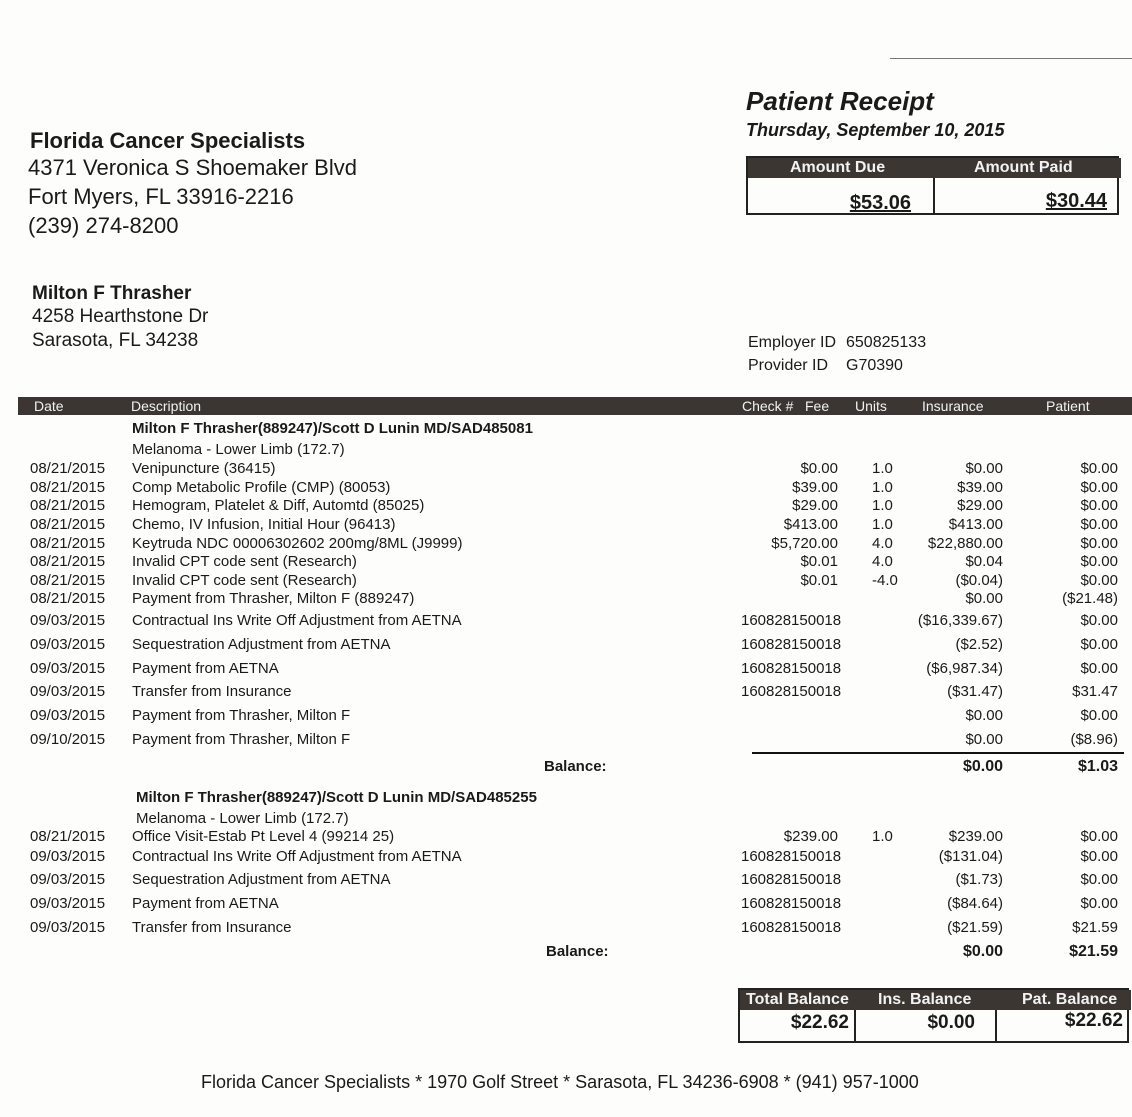 The image size is (1132, 1117). I want to click on header-units: Units, so click(871, 406).